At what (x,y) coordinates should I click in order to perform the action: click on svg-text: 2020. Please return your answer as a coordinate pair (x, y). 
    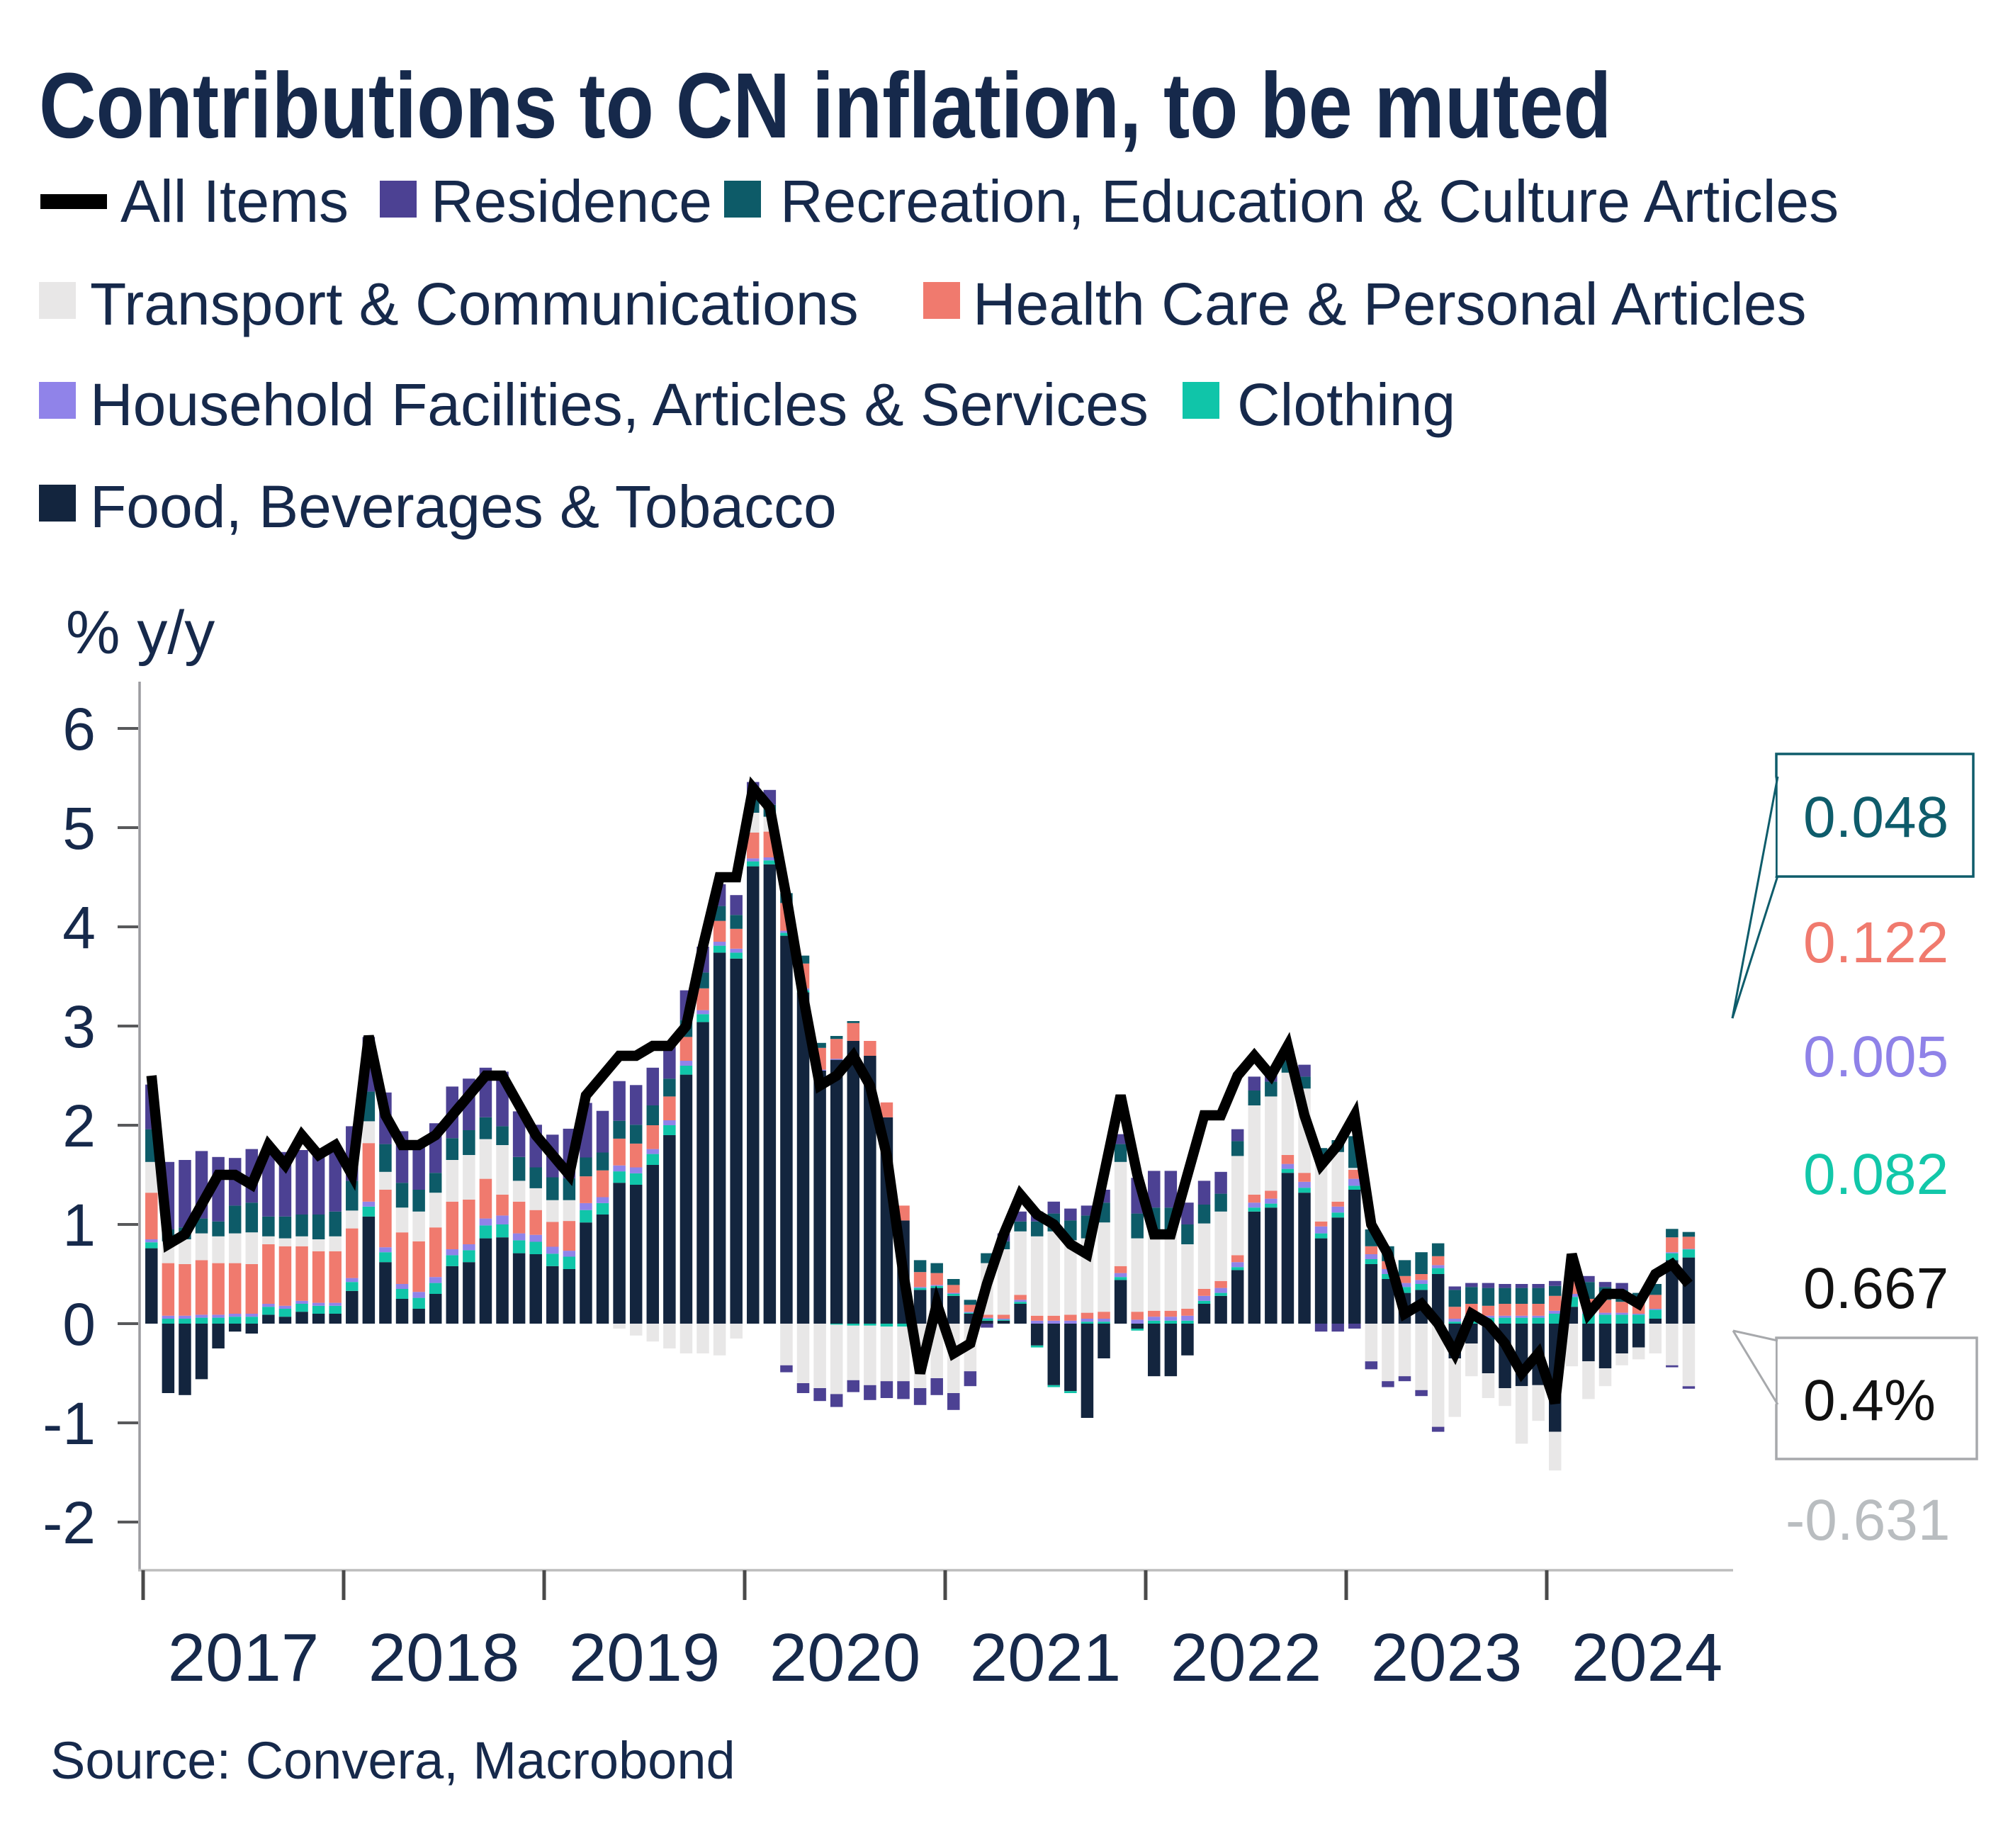
    Looking at the image, I should click on (845, 1658).